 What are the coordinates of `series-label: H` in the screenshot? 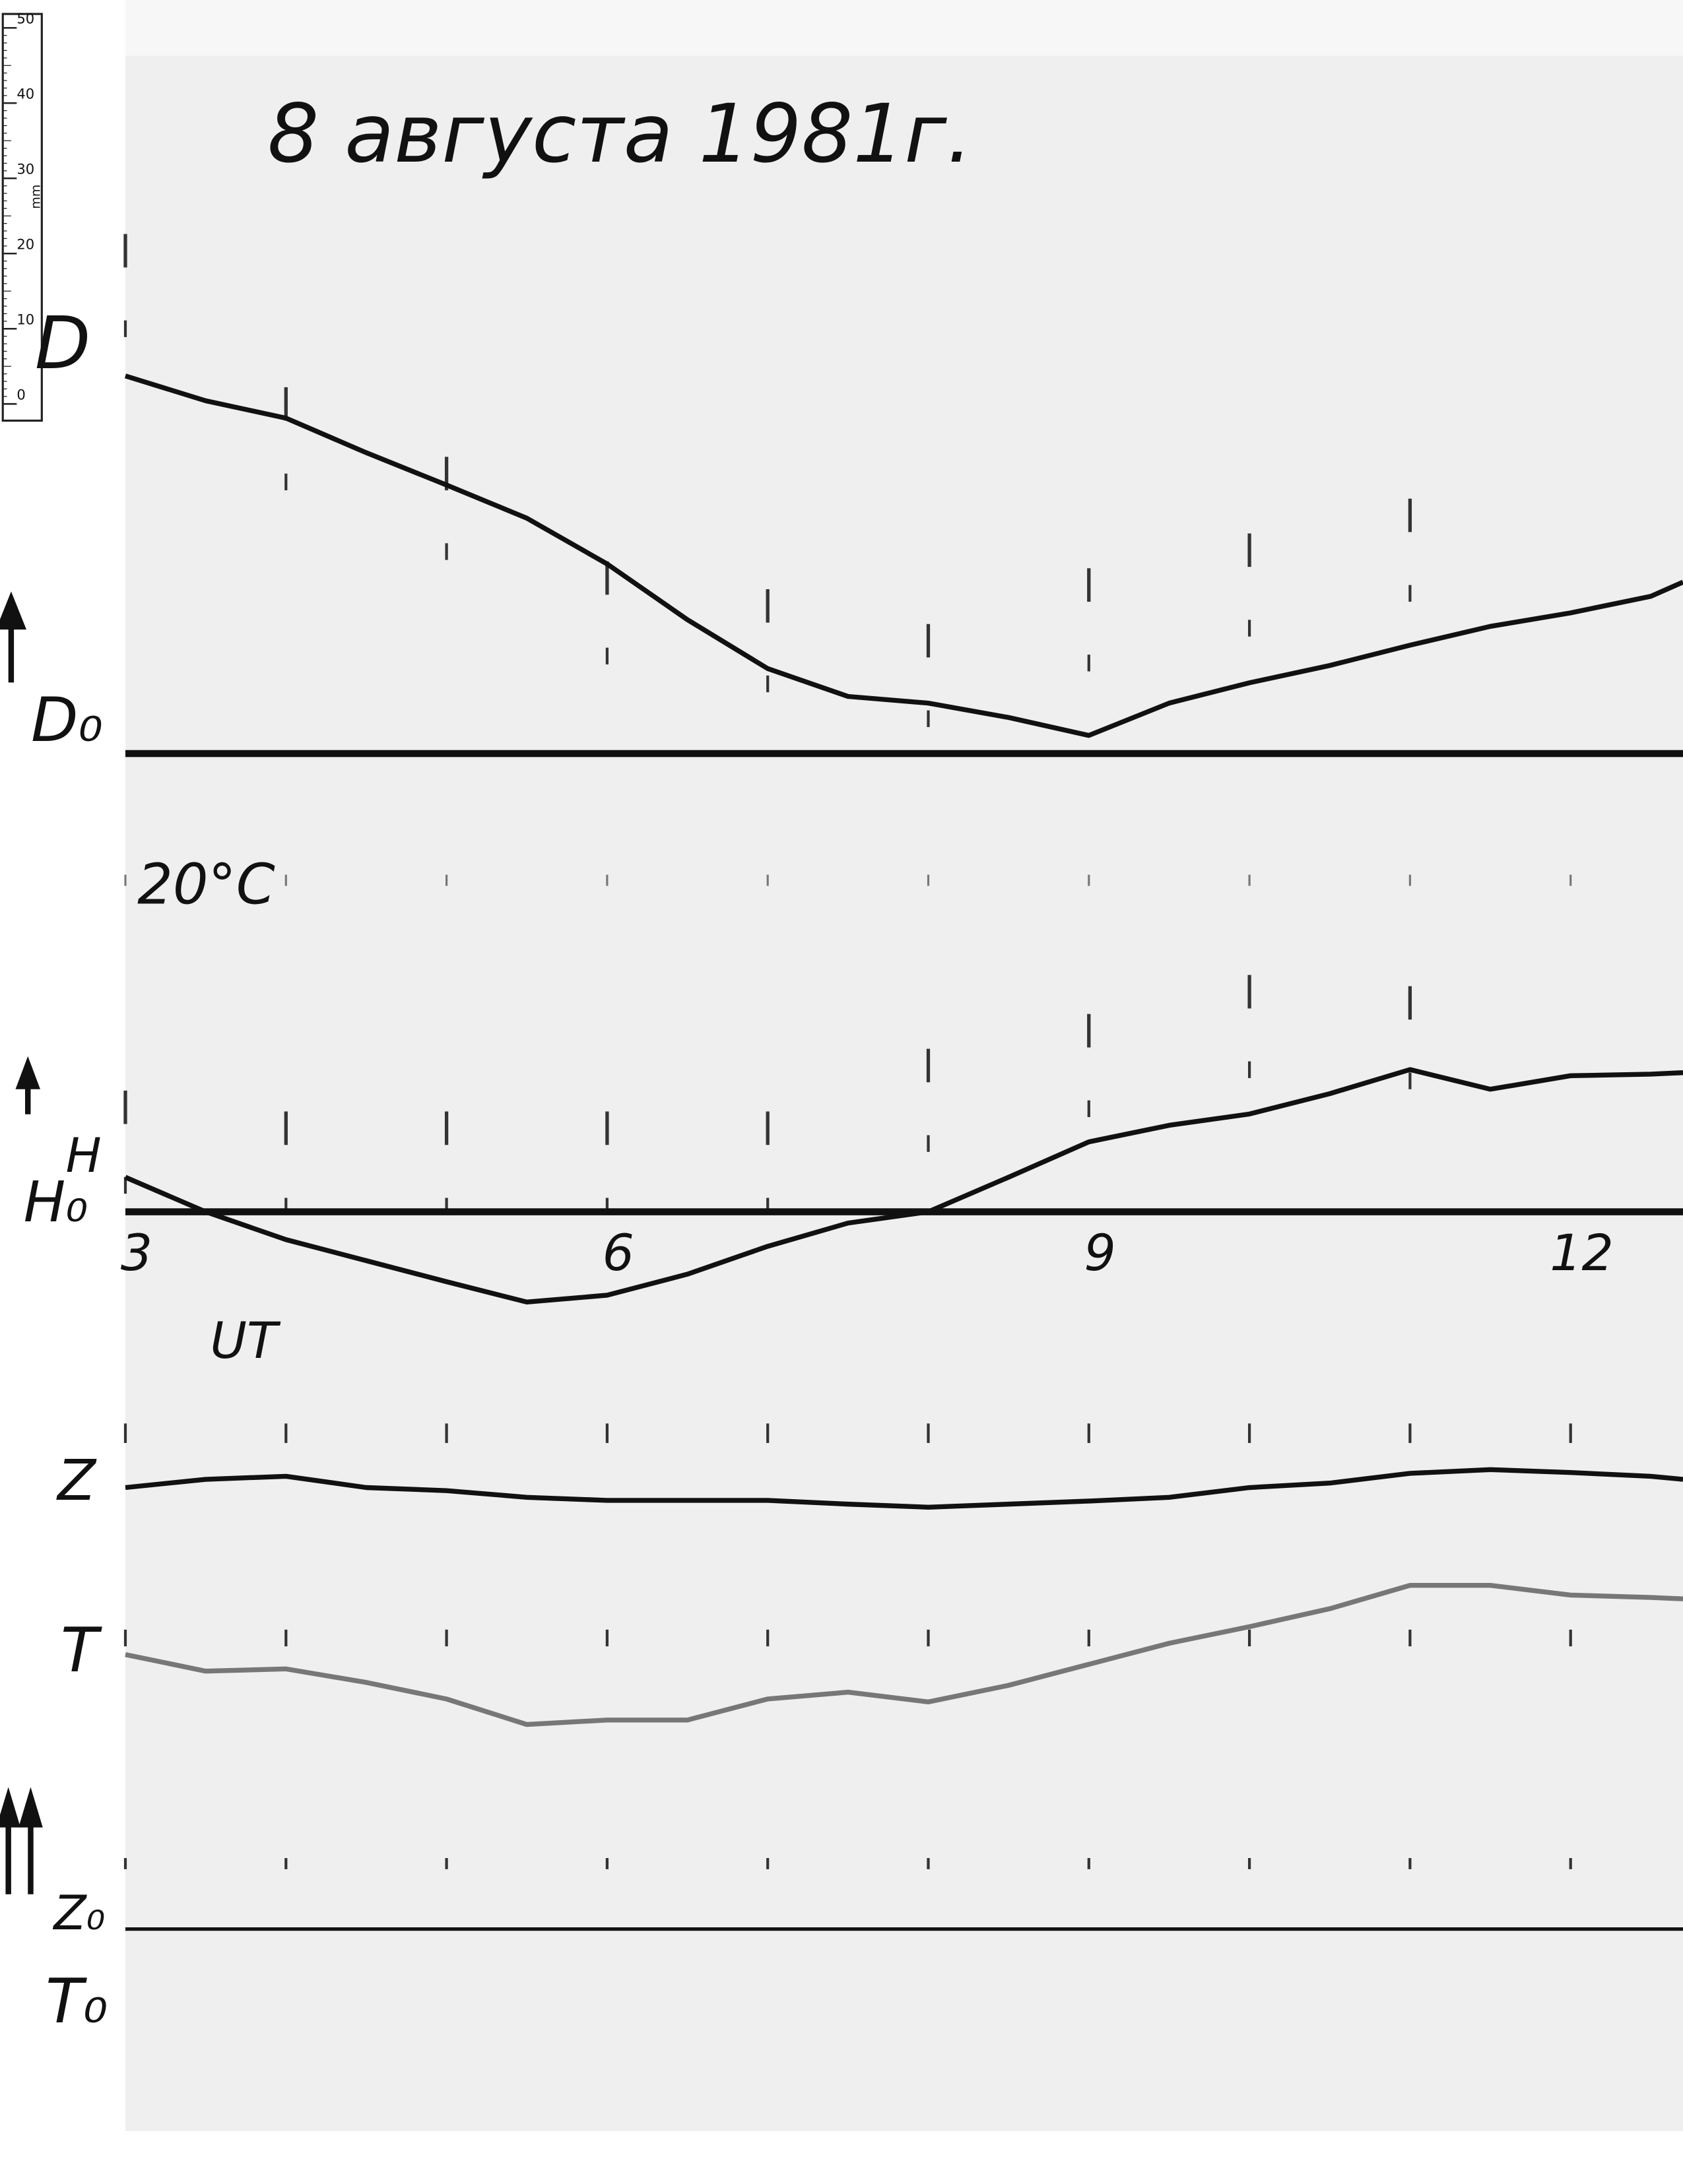 It's located at (84, 1155).